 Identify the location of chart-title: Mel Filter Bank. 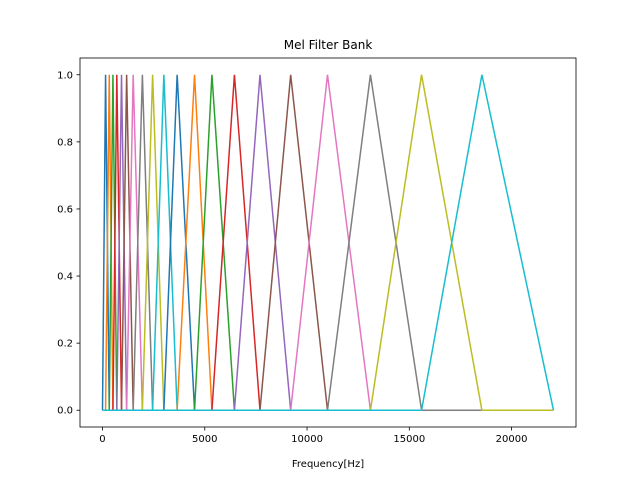
(328, 45).